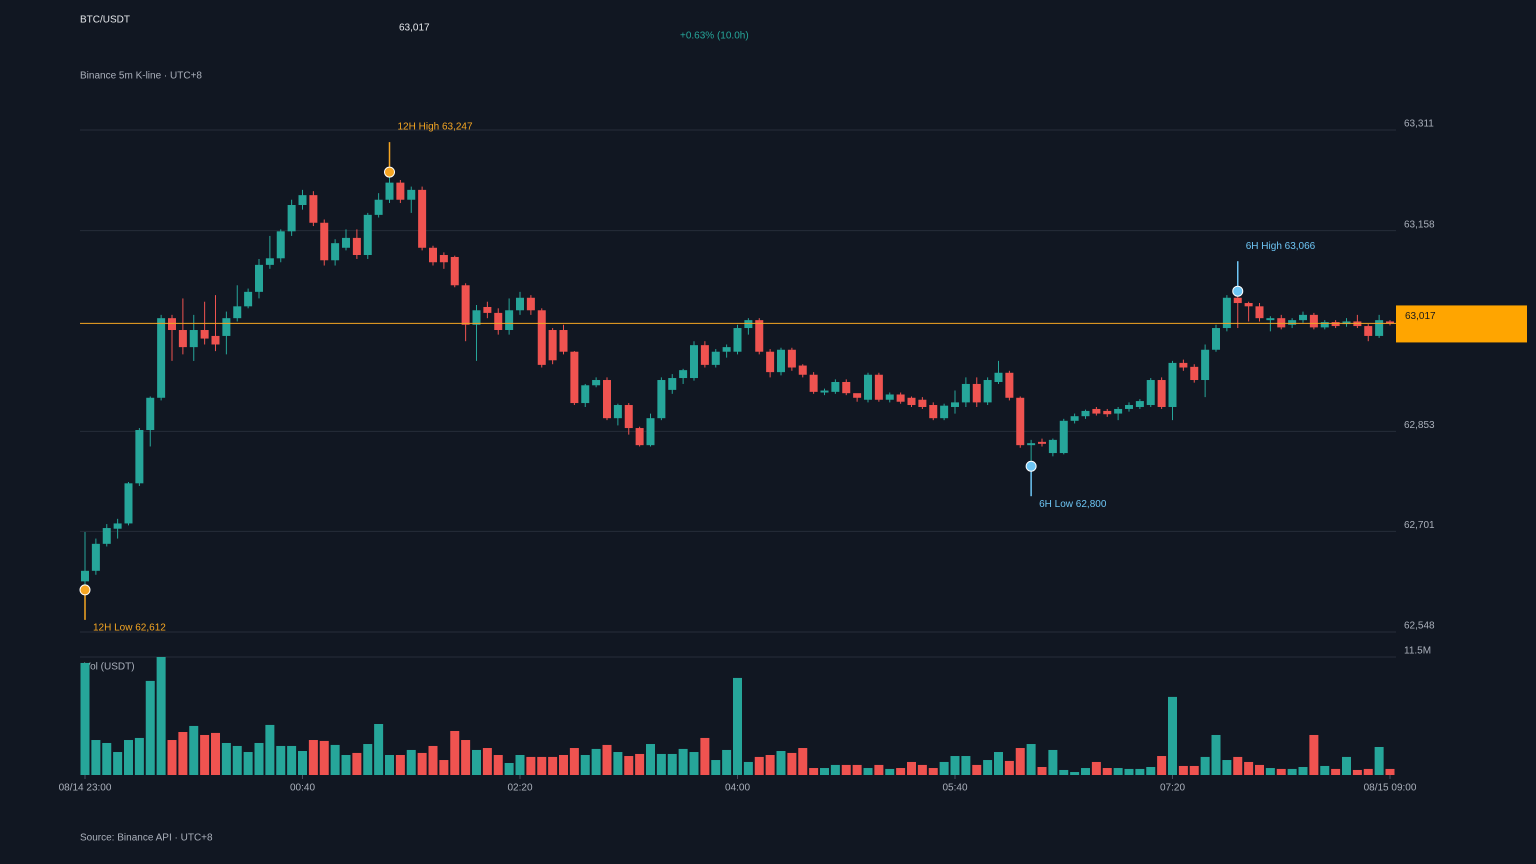  I want to click on price-change: +0.63% (10.0h), so click(714, 36).